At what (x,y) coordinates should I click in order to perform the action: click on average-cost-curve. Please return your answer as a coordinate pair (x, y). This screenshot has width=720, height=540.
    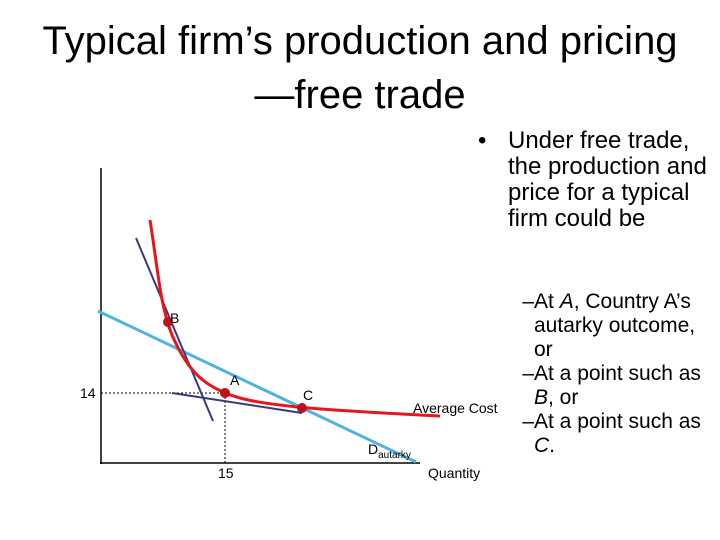
    Looking at the image, I should click on (294, 318).